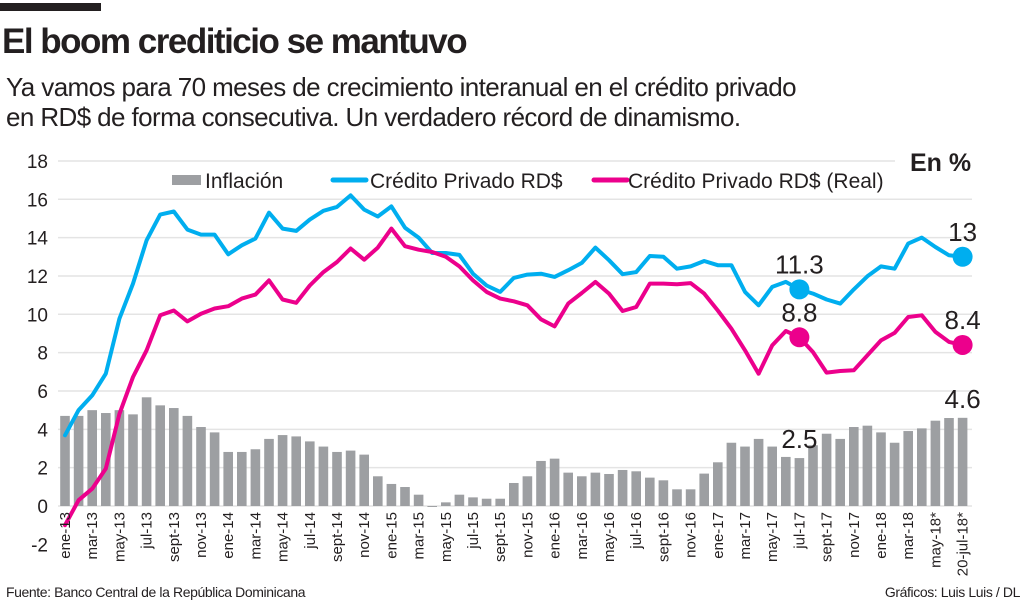 The width and height of the screenshot is (1024, 611). What do you see at coordinates (799, 531) in the screenshot?
I see `x-tick-label: jul-17` at bounding box center [799, 531].